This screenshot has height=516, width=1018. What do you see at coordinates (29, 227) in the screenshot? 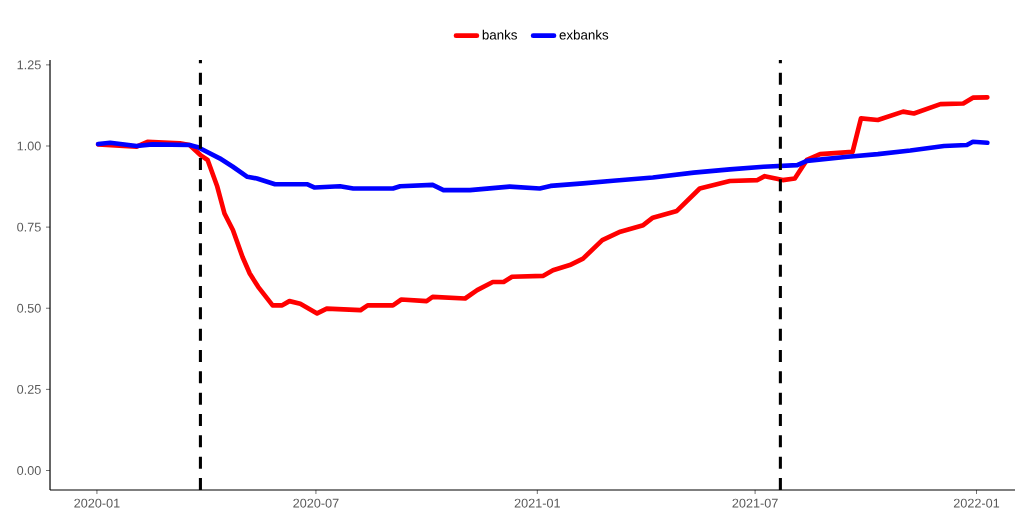
I see `y-tick-label: 0.75` at bounding box center [29, 227].